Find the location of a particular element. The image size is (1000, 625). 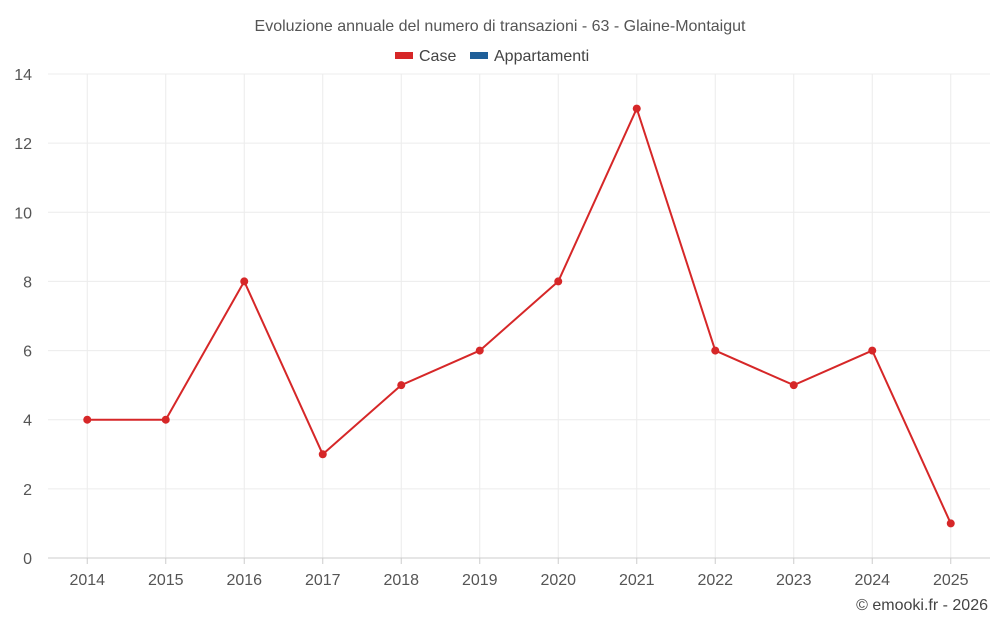

x-tick-label: 2024 is located at coordinates (872, 580).